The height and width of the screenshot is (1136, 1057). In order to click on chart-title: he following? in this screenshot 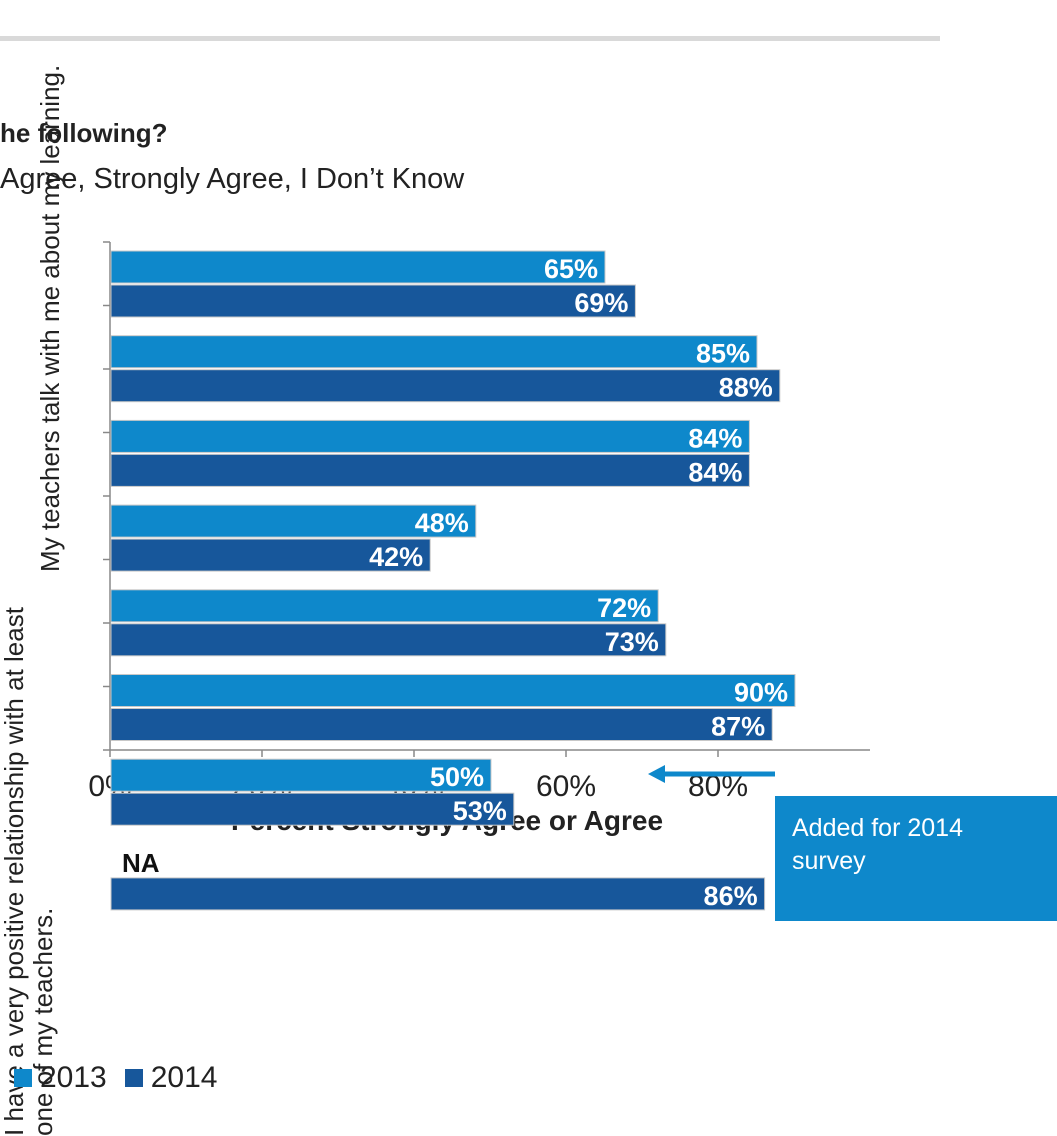, I will do `click(84, 133)`.